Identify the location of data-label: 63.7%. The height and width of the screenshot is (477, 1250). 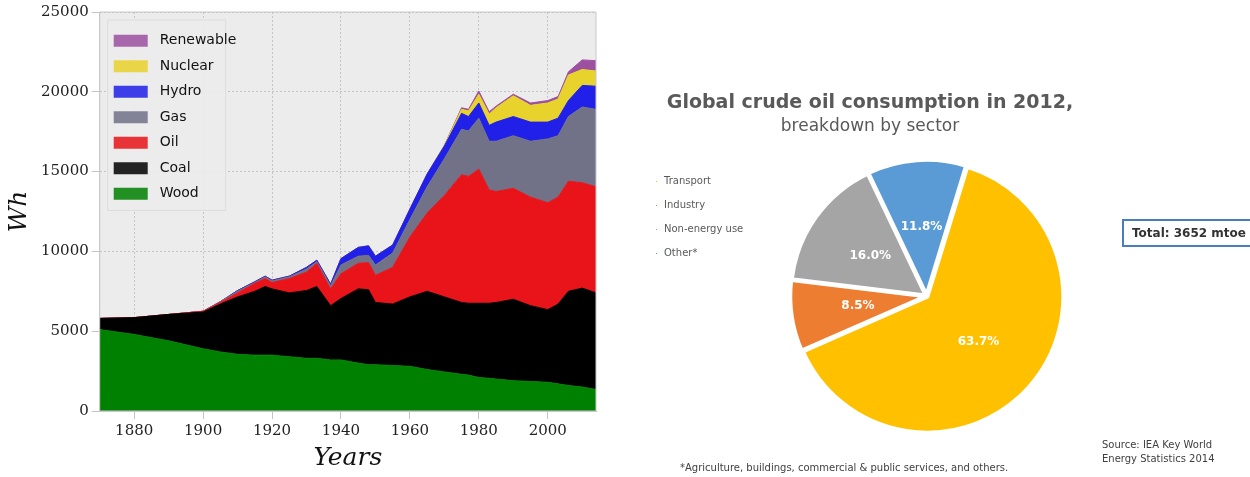
(978, 341).